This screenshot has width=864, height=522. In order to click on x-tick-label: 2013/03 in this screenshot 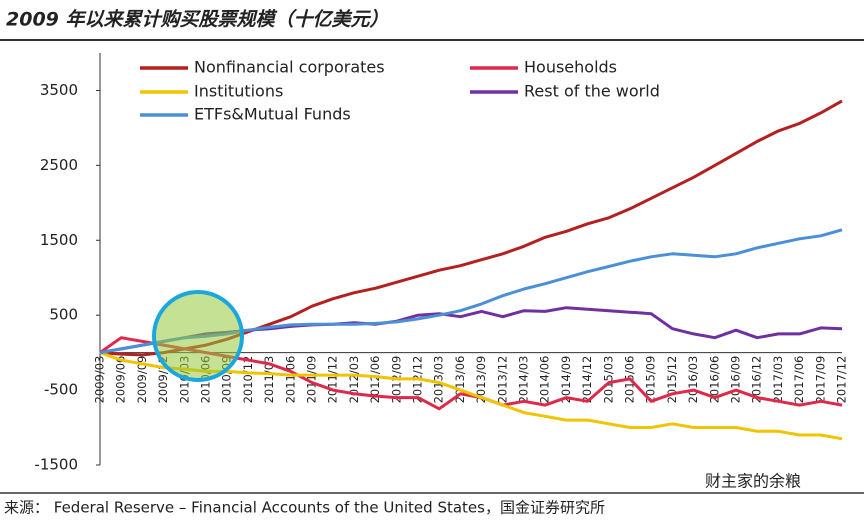, I will do `click(439, 380)`.